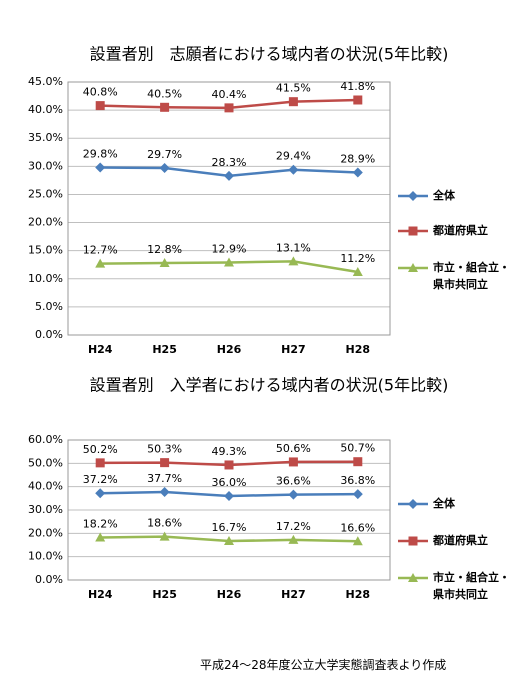 This screenshot has height=681, width=513. Describe the element at coordinates (293, 247) in the screenshot. I see `data-label: 13.1%` at that location.